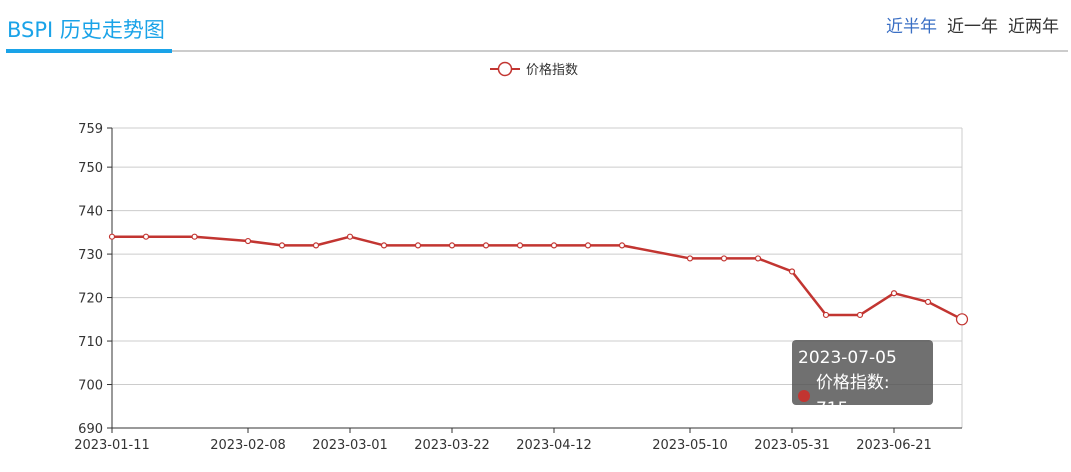 This screenshot has width=1071, height=472. Describe the element at coordinates (852, 396) in the screenshot. I see `tooltip-value: 价格指数: 715` at that location.